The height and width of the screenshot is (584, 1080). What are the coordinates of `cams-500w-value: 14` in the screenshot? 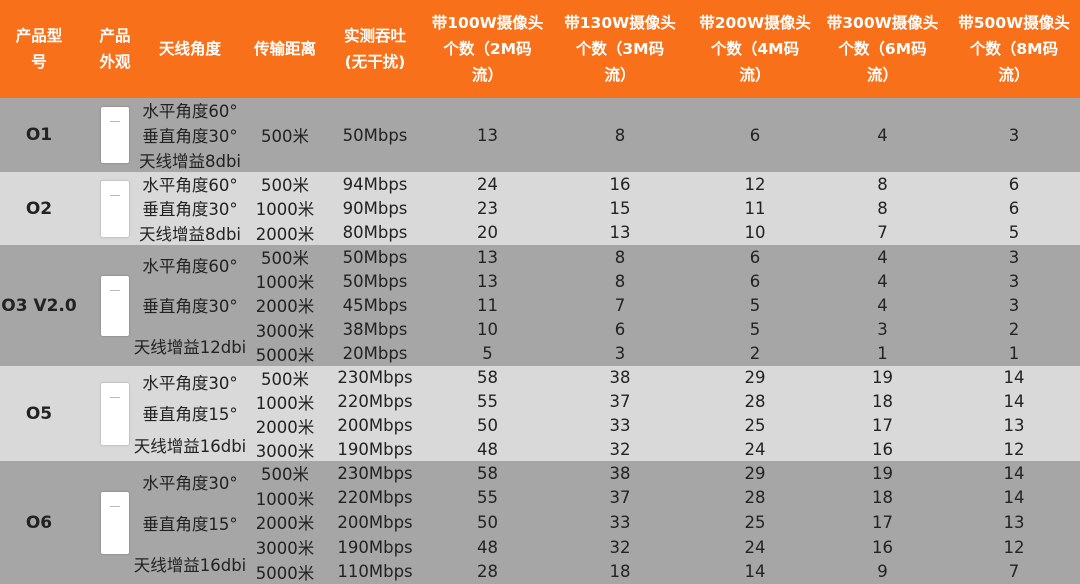 It's located at (1014, 473).